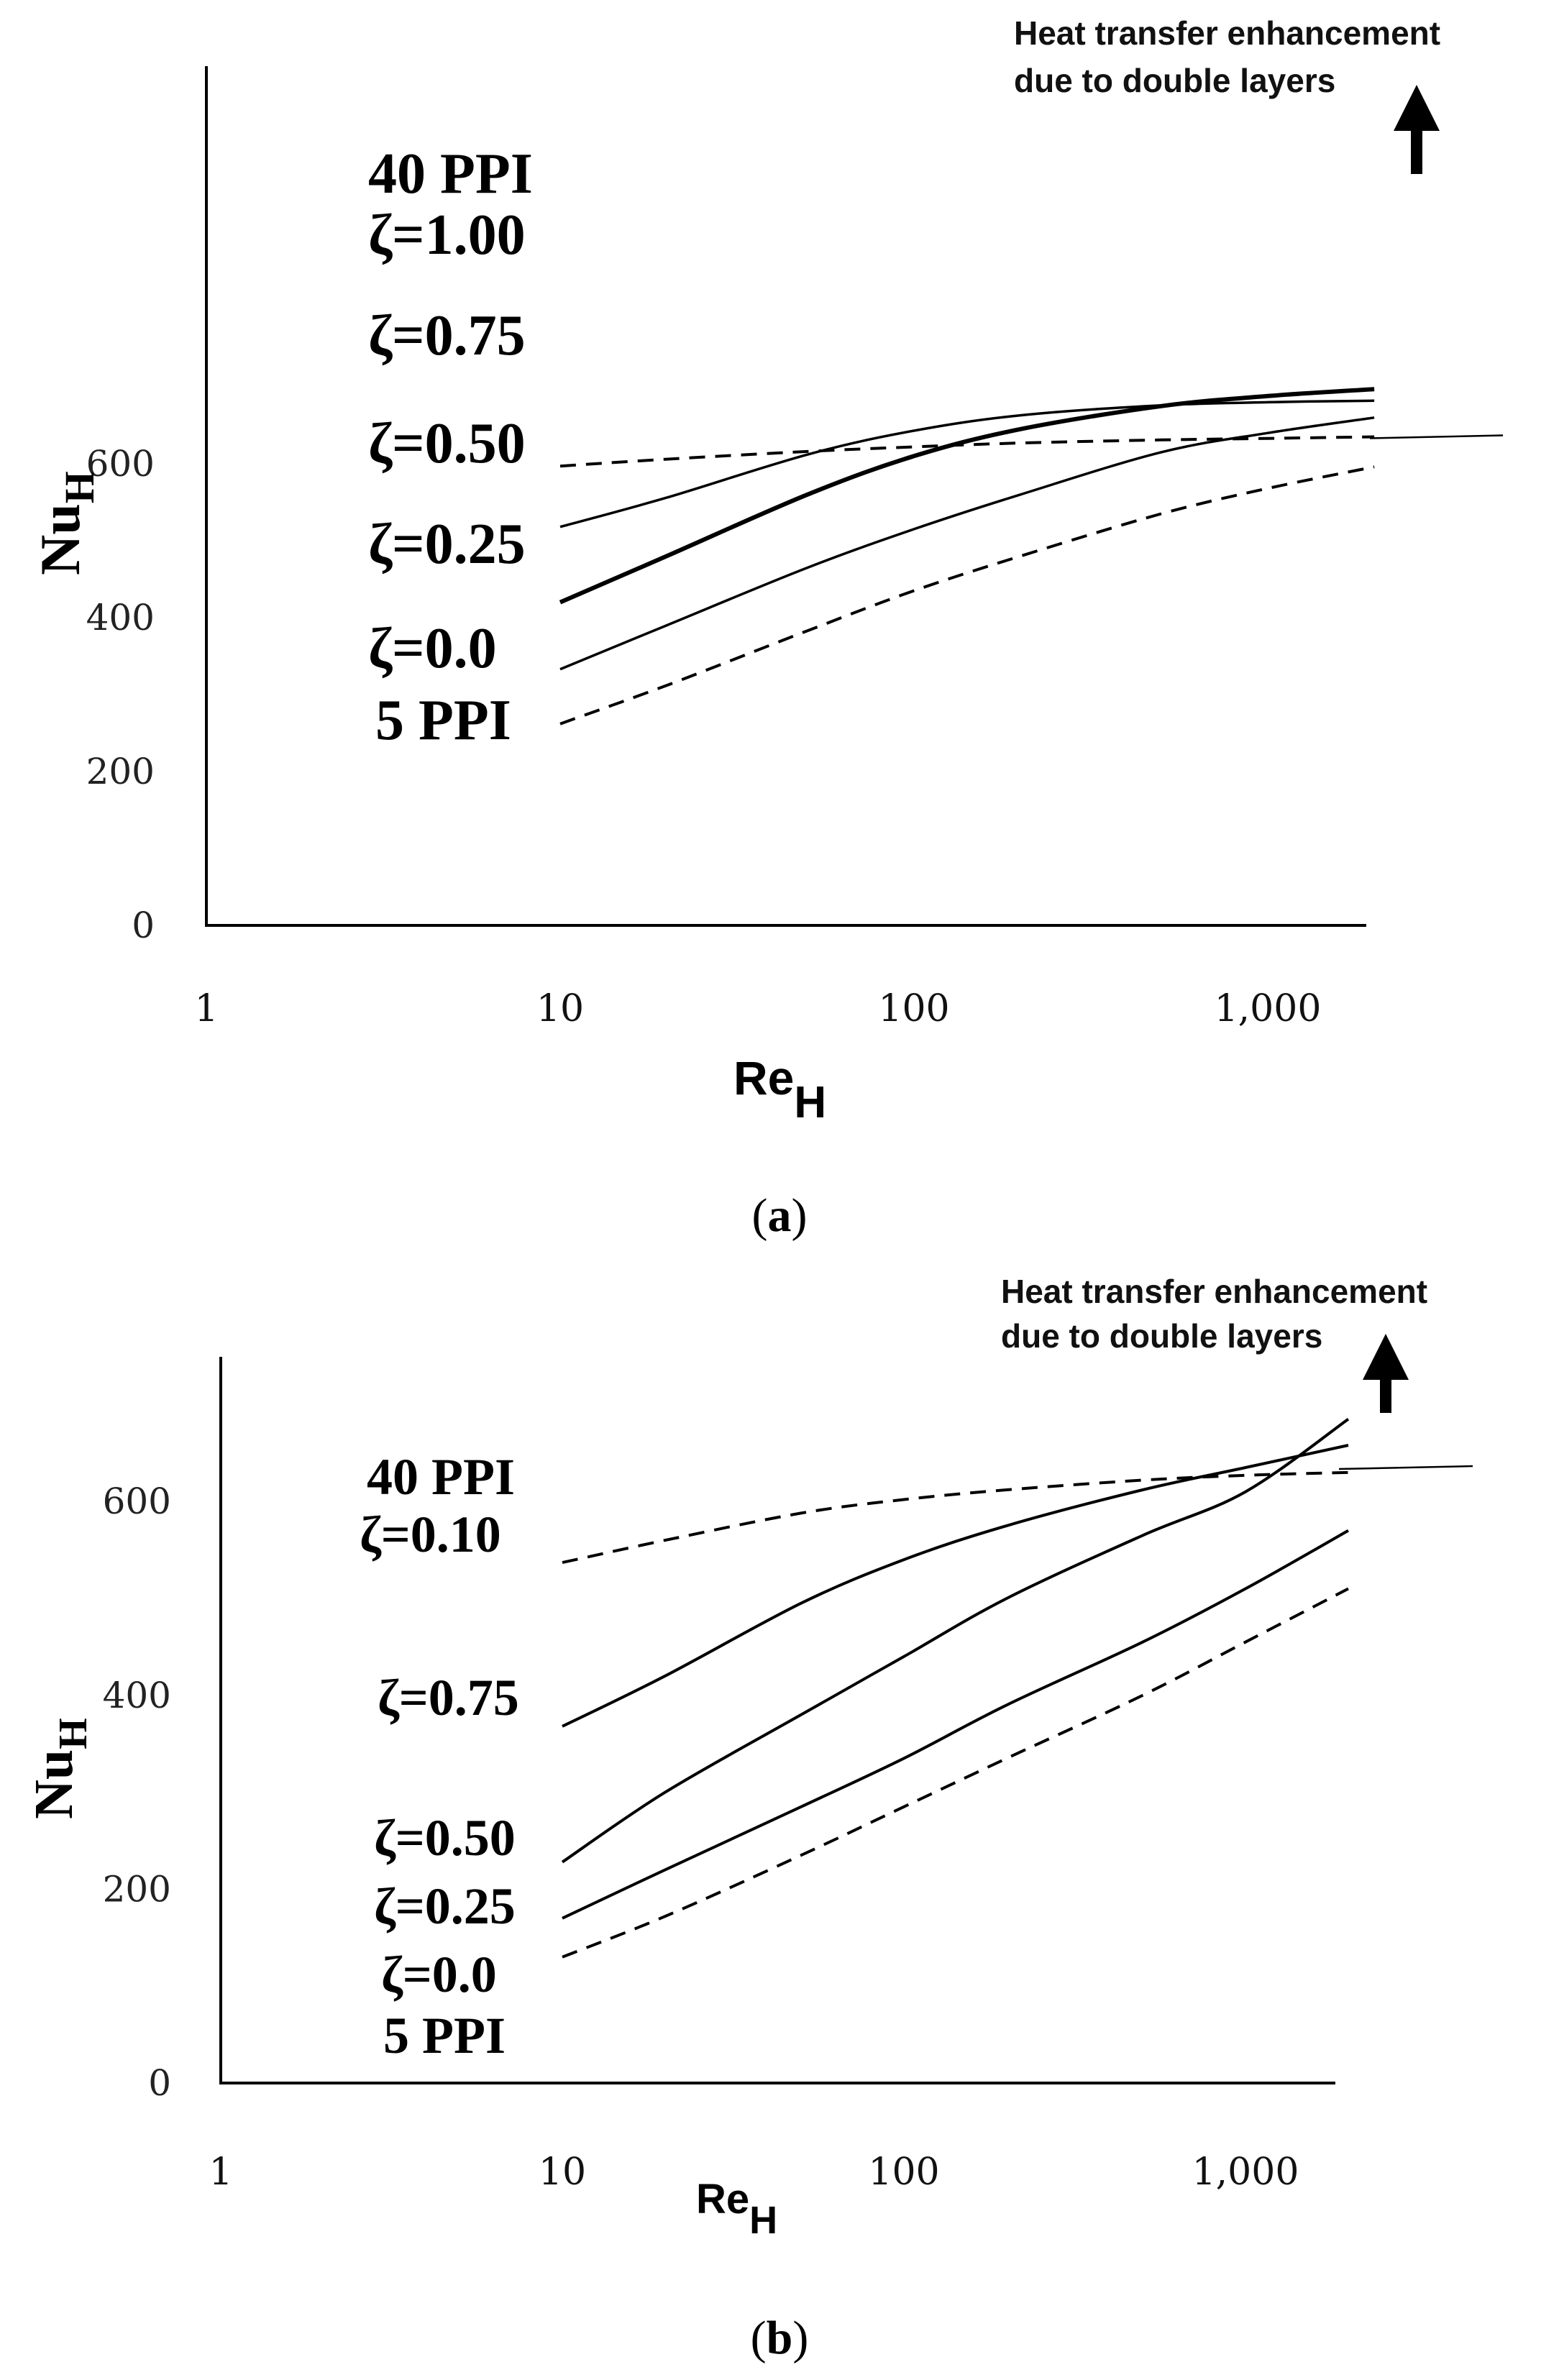  Describe the element at coordinates (779, 1089) in the screenshot. I see `panel-a-x-axis-title: ReH` at that location.